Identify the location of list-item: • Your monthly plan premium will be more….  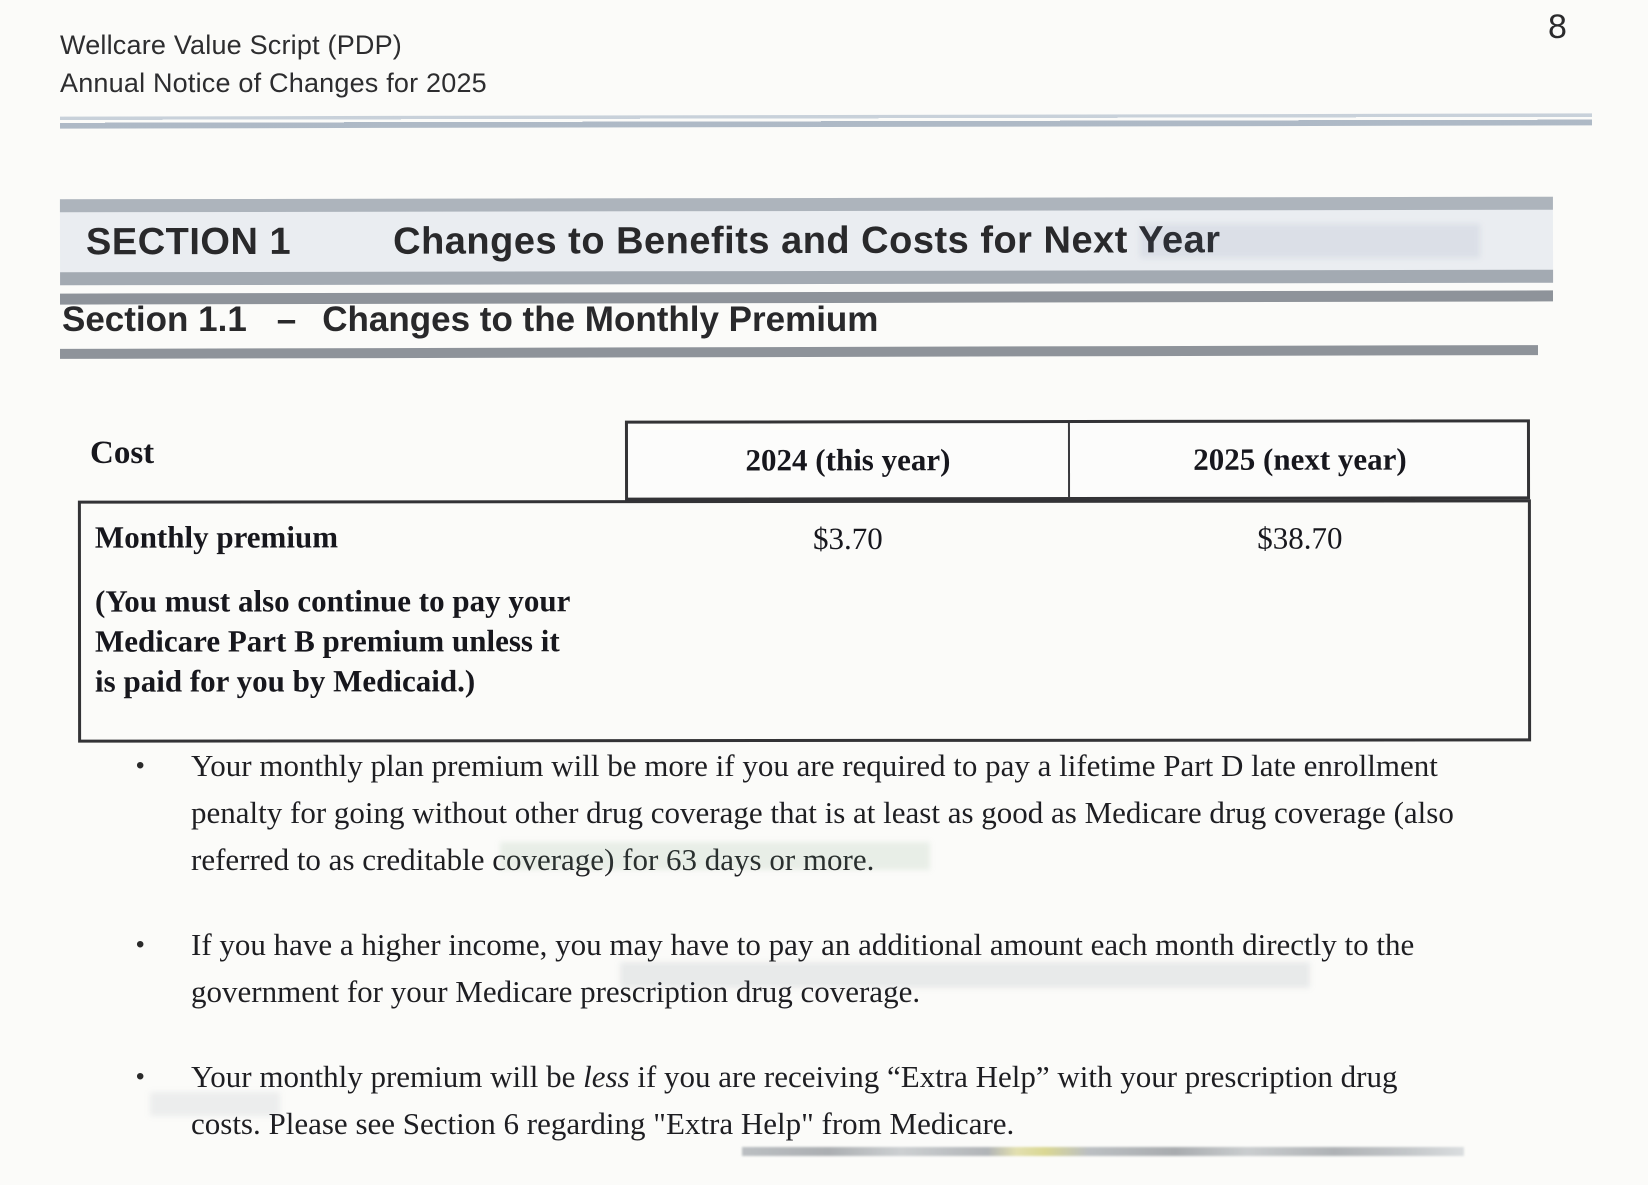
(793, 812).